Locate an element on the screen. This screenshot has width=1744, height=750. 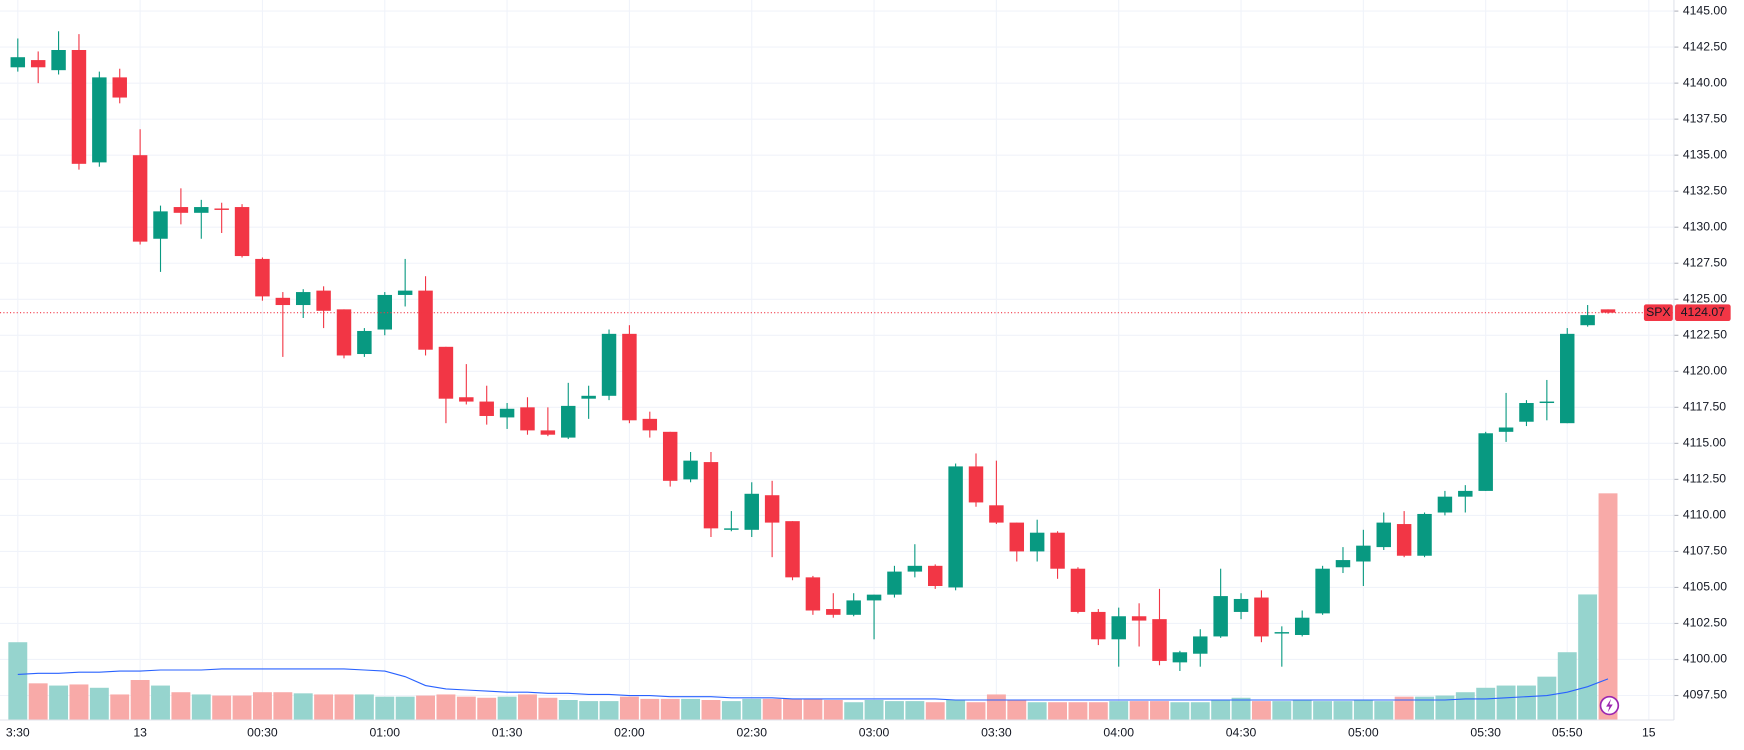
y-tick-label: 4145.00 is located at coordinates (1705, 10).